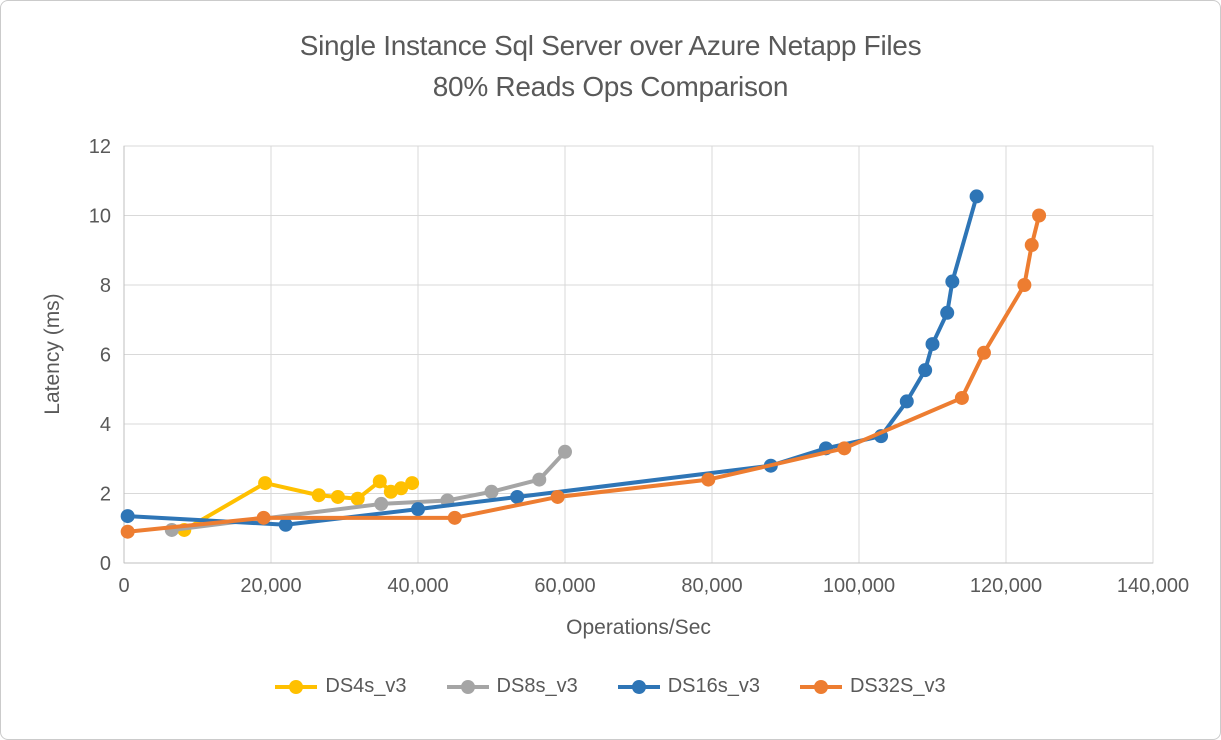 The image size is (1221, 740). What do you see at coordinates (366, 686) in the screenshot?
I see `legend-label: DS4s_v3` at bounding box center [366, 686].